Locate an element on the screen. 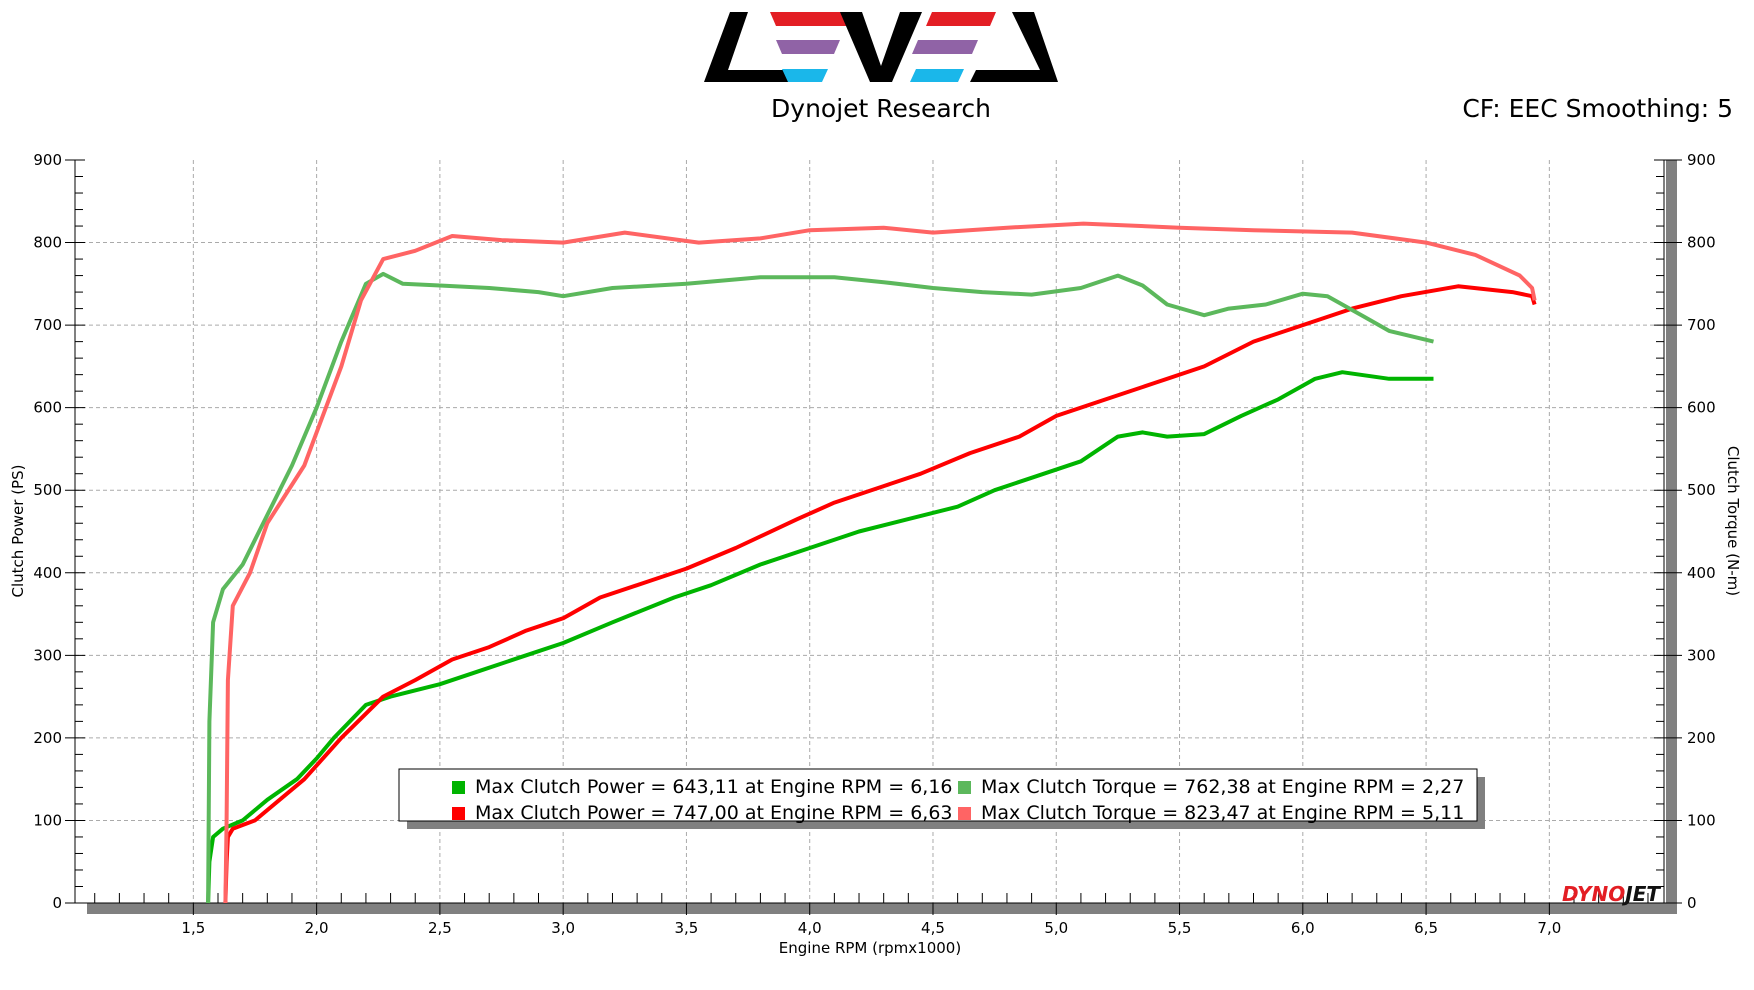  x-tick-label: 3,0 is located at coordinates (563, 928).